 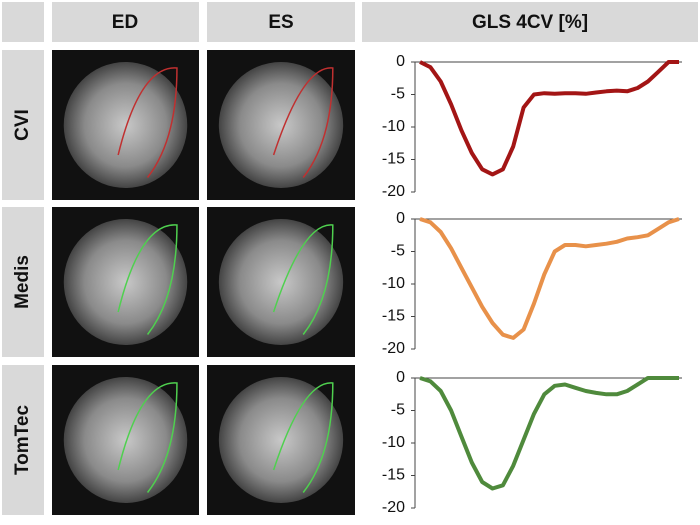 I want to click on column-header: ES, so click(x=280, y=22).